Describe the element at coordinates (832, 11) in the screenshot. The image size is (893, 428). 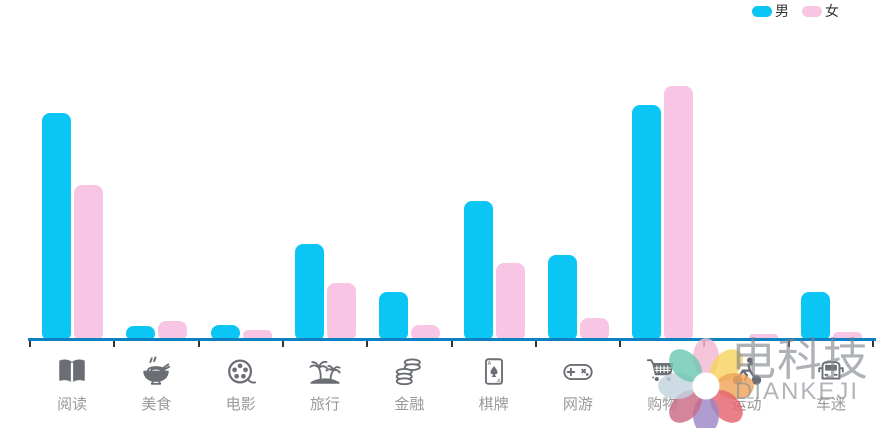
I see `legend-label-female: 女` at that location.